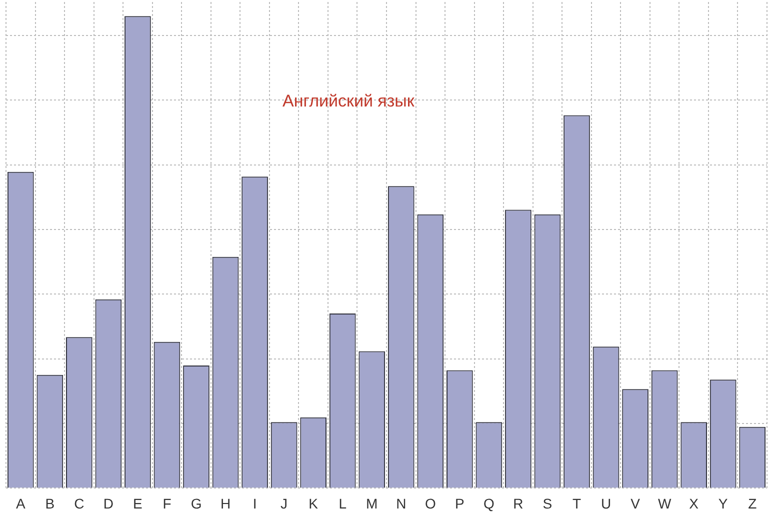 The height and width of the screenshot is (521, 769). Describe the element at coordinates (284, 503) in the screenshot. I see `x-tick-label: J` at that location.